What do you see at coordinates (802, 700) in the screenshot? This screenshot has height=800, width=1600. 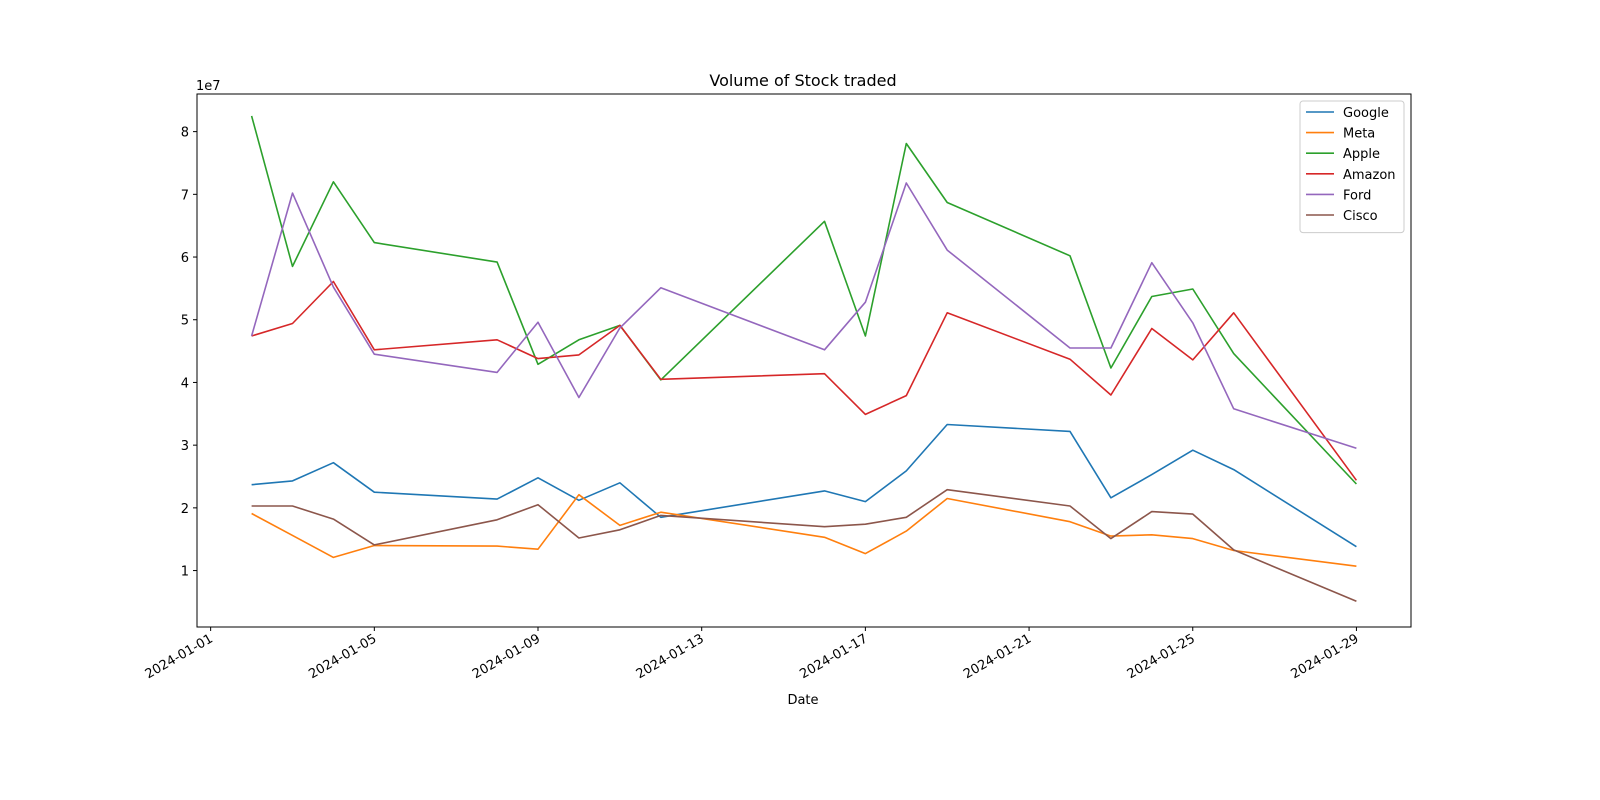 I see `x-axis-title: Date` at bounding box center [802, 700].